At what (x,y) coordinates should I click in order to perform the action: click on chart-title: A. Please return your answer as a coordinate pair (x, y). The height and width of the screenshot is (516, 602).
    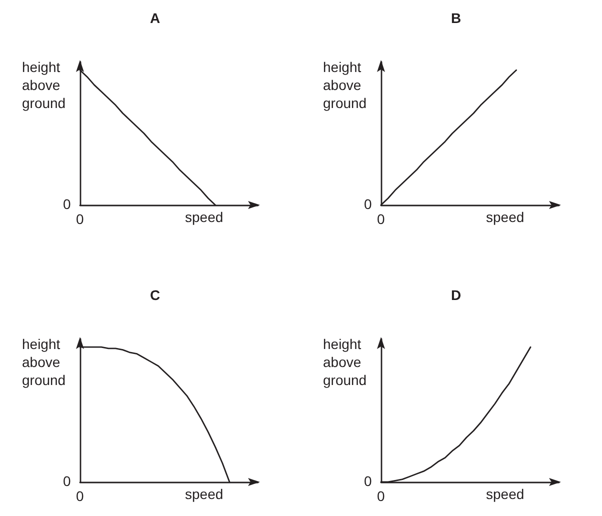
    Looking at the image, I should click on (155, 18).